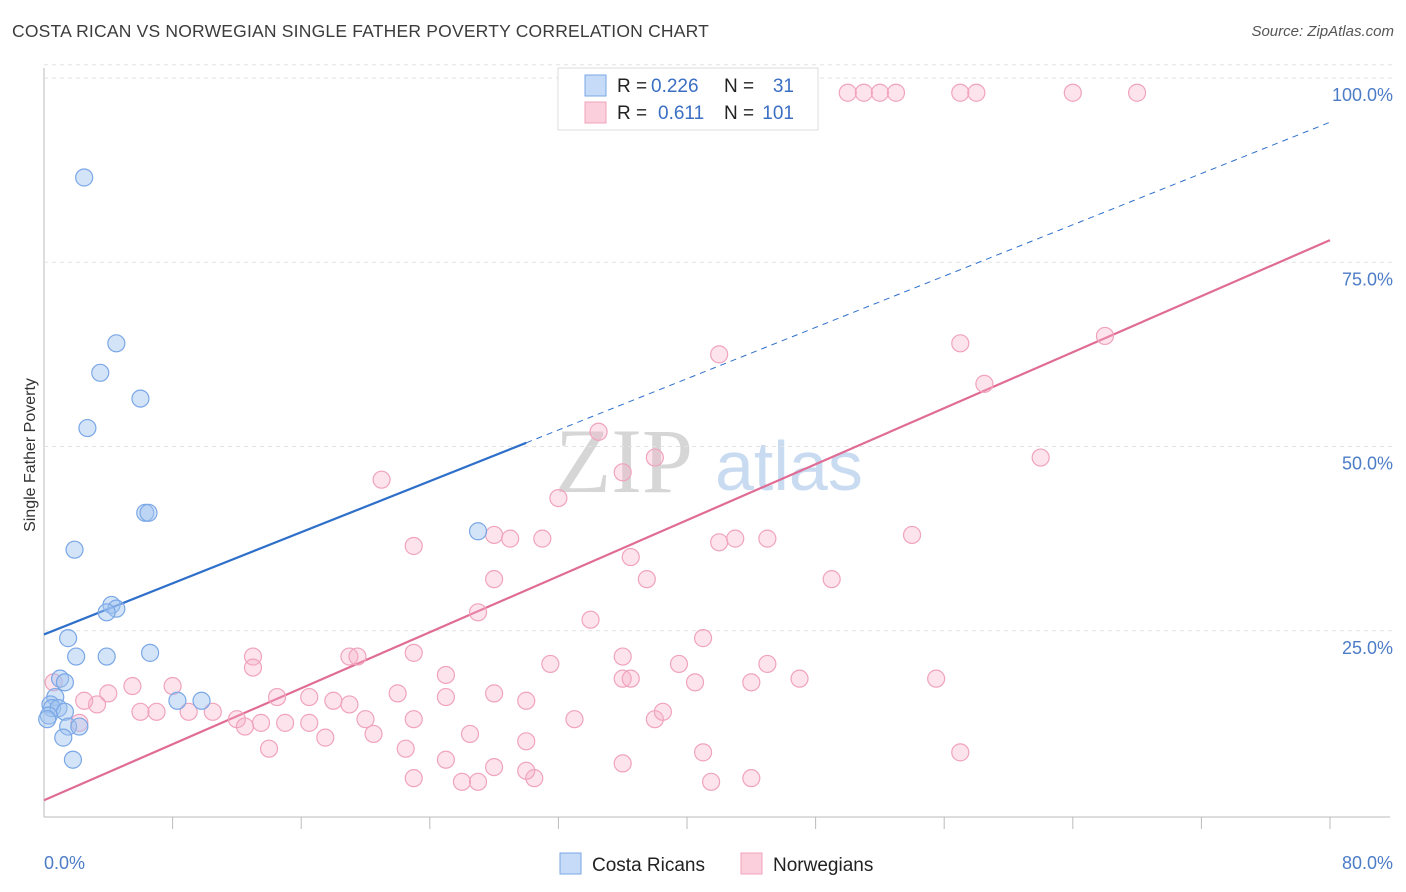  Describe the element at coordinates (739, 86) in the screenshot. I see `legend-n-label-1: N =` at that location.